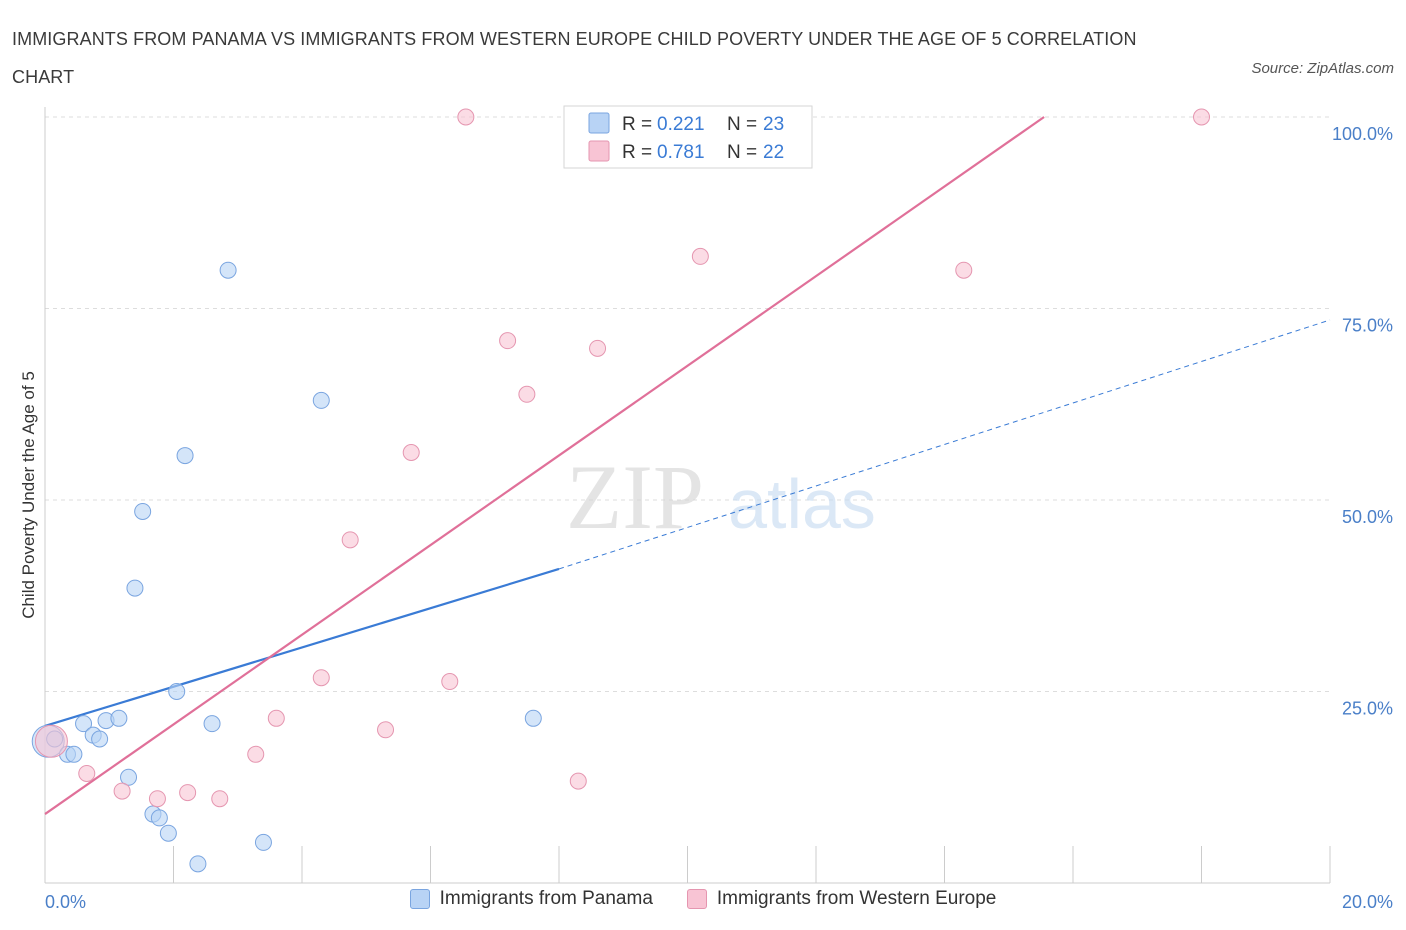 This screenshot has height=930, width=1406. I want to click on legend-item-panama: Immigrants from Panama, so click(531, 899).